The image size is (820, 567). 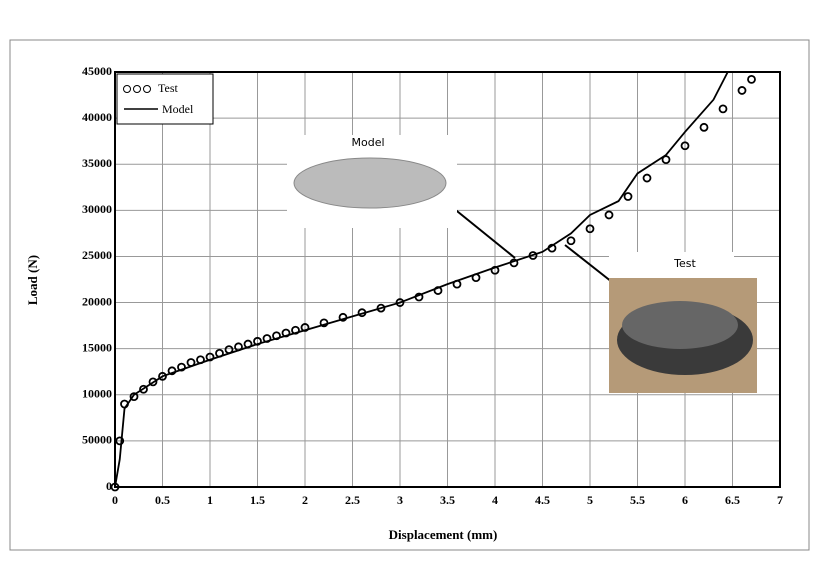 What do you see at coordinates (732, 500) in the screenshot?
I see `x-tick-label: 6.5` at bounding box center [732, 500].